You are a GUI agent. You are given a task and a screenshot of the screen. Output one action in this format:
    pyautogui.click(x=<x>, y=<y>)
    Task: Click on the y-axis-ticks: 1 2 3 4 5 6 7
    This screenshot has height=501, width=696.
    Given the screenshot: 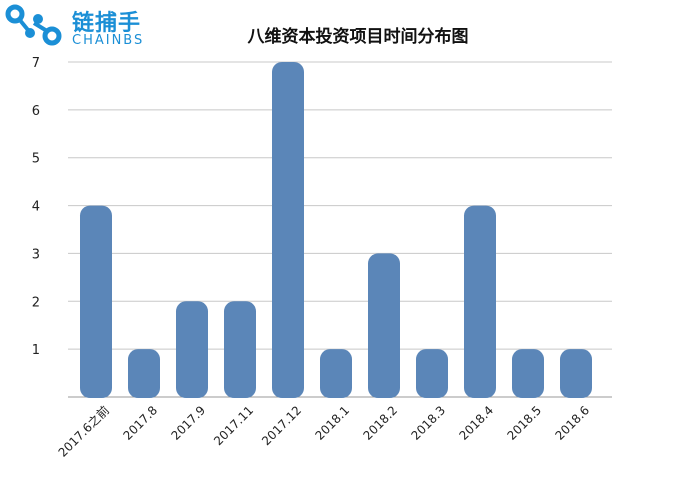 What is the action you would take?
    pyautogui.click(x=36, y=207)
    